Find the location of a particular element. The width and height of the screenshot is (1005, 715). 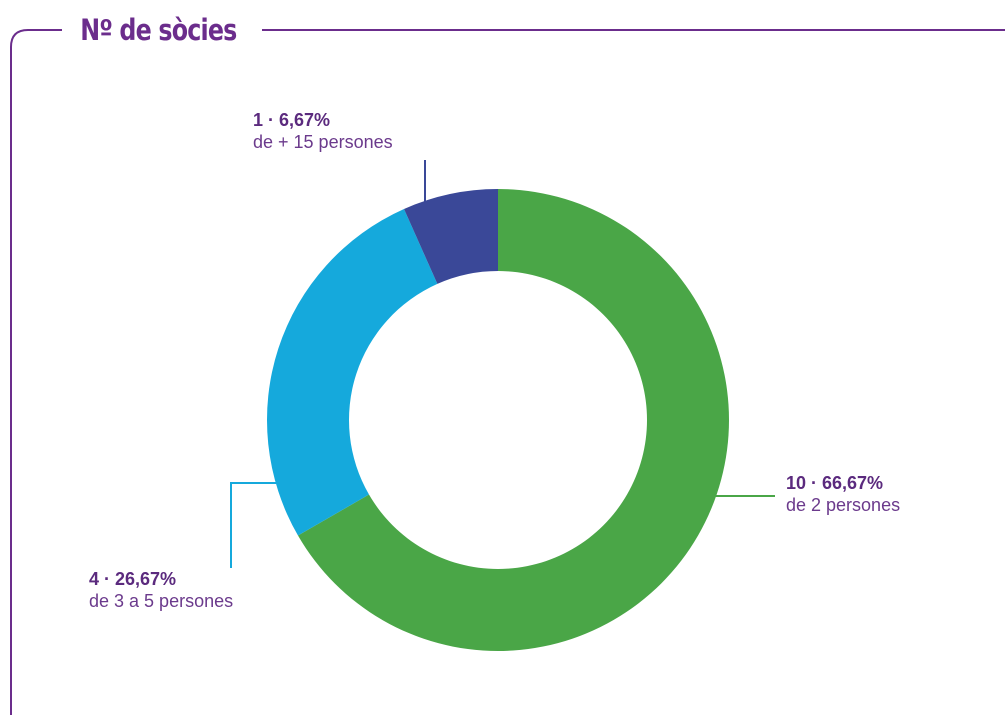

leader-line-de-3-a-5-persones is located at coordinates (263, 525).